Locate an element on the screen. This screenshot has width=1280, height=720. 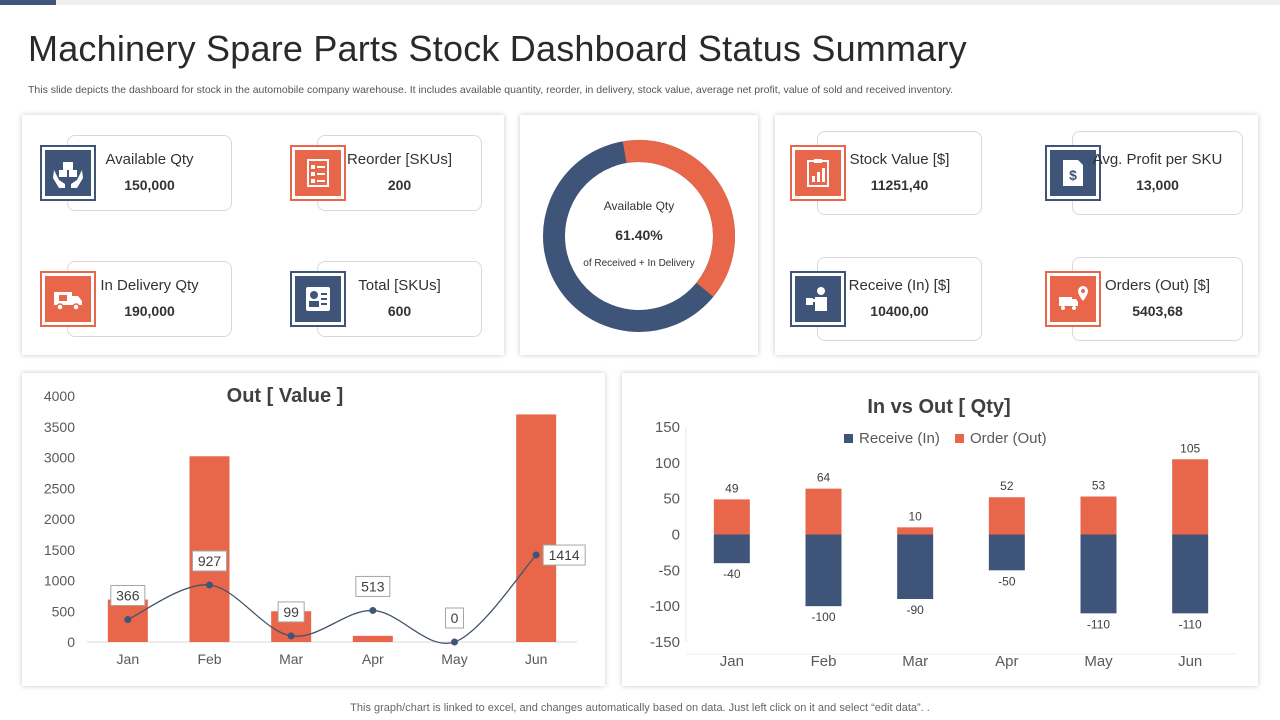
kpi-value: 190,000 is located at coordinates (149, 311).